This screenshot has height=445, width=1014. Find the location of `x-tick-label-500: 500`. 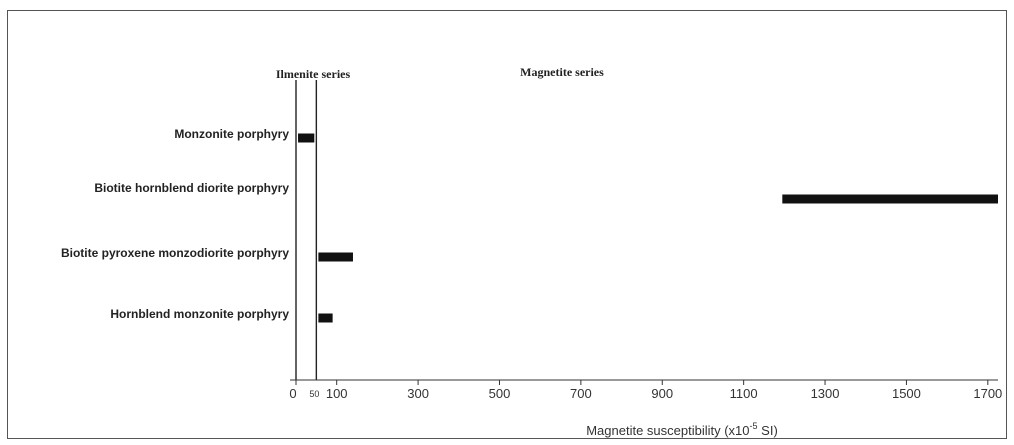

x-tick-label-500: 500 is located at coordinates (500, 393).